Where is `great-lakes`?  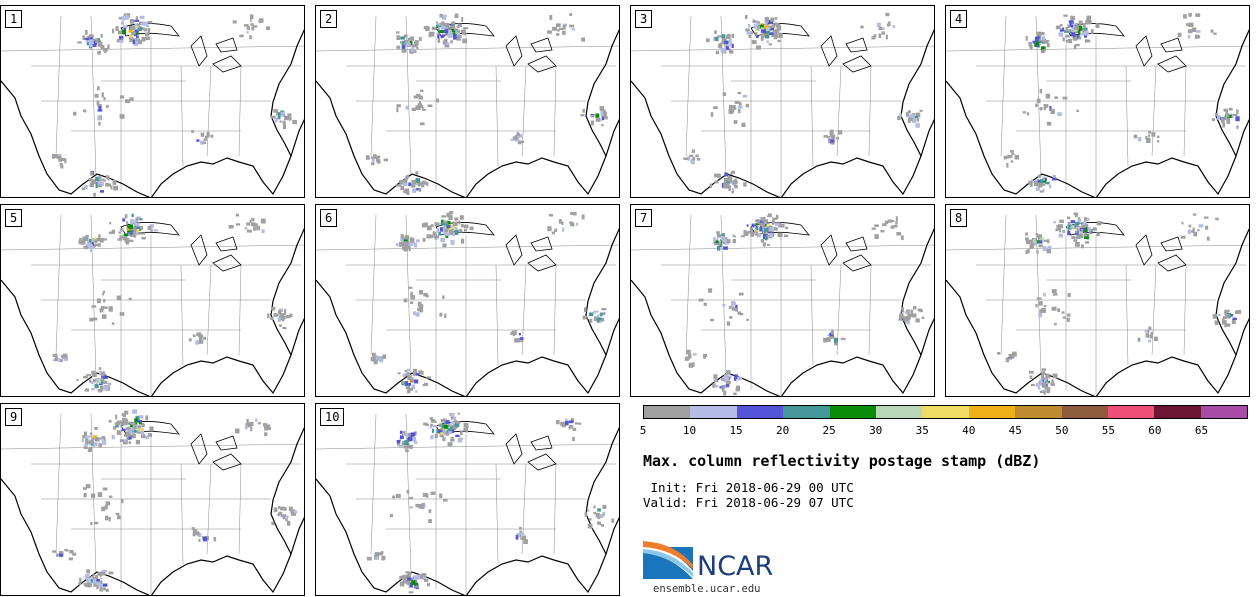
great-lakes is located at coordinates (1126, 247).